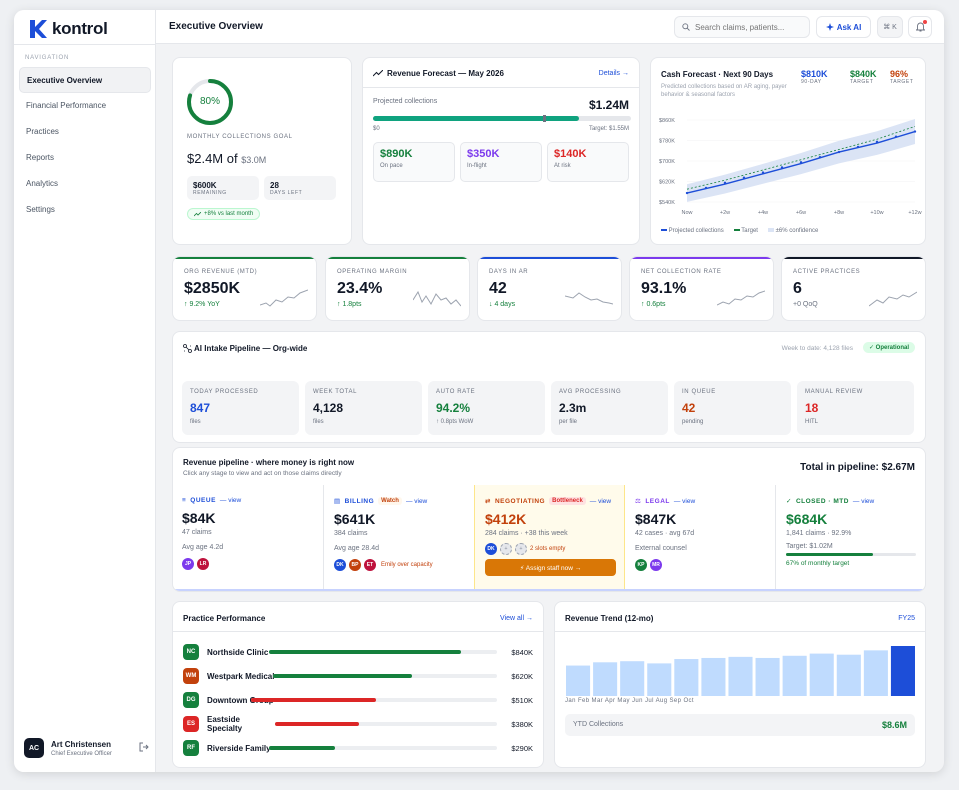 The height and width of the screenshot is (790, 959). Describe the element at coordinates (370, 565) in the screenshot. I see `avatar: ET` at that location.